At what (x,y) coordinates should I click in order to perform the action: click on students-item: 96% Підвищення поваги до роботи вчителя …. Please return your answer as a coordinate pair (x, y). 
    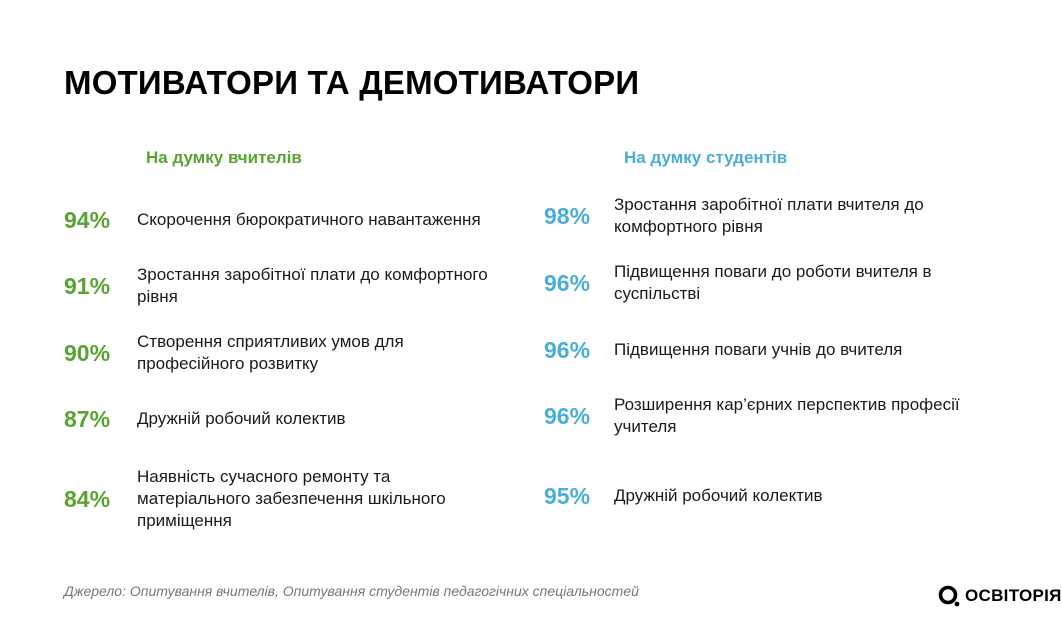
    Looking at the image, I should click on (759, 283).